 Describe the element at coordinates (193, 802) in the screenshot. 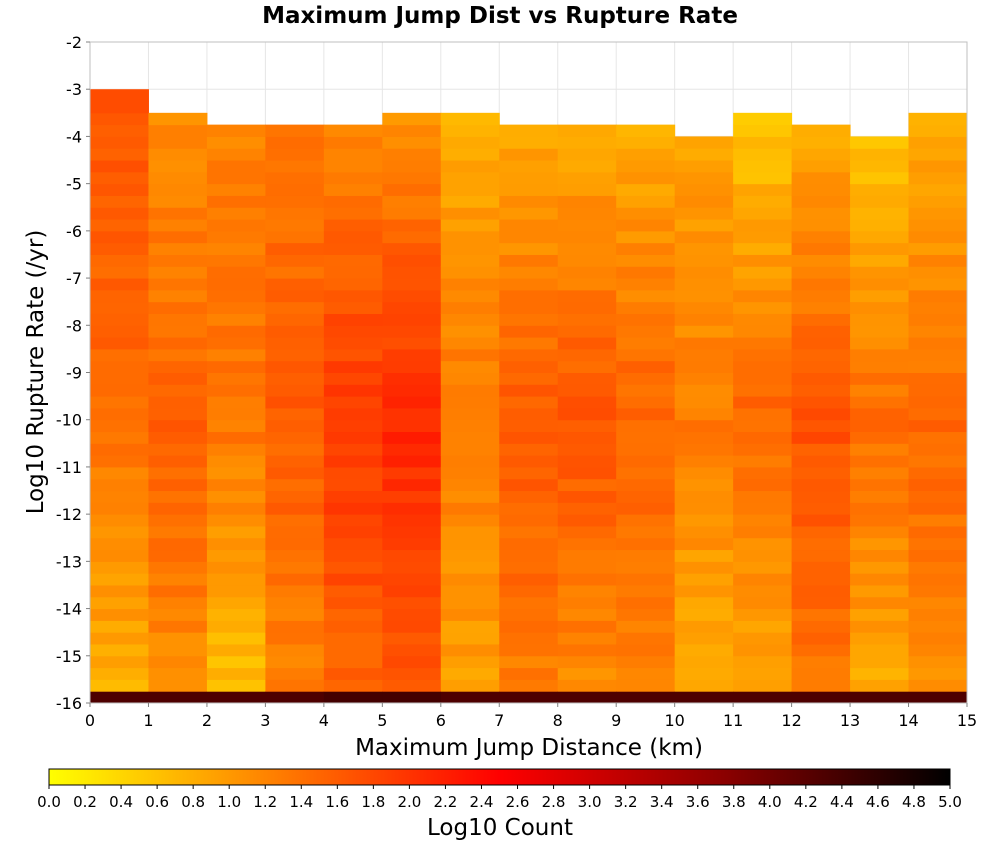

I see `colorbar-tick-label: 0.8` at that location.